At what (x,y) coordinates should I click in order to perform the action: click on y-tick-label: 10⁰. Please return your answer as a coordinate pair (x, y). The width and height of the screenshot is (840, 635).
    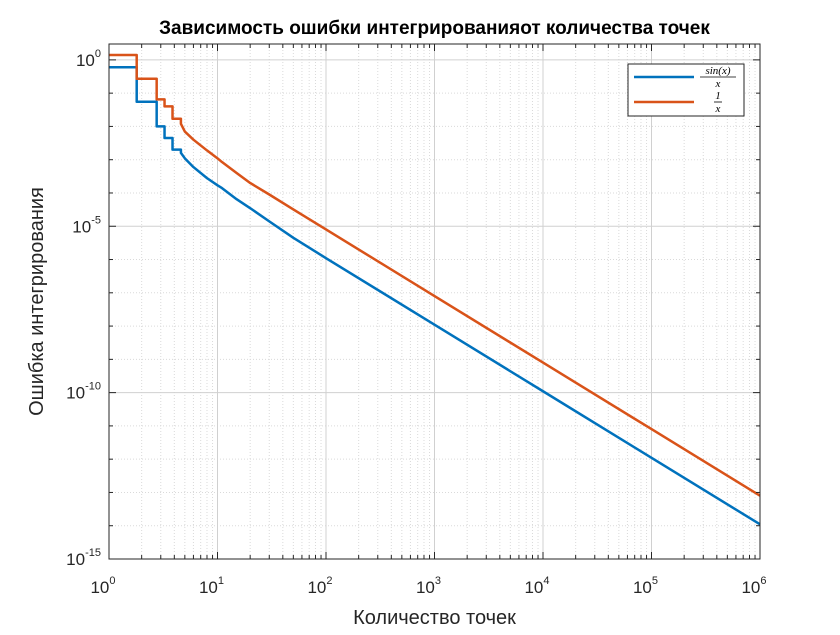
    Looking at the image, I should click on (88, 59).